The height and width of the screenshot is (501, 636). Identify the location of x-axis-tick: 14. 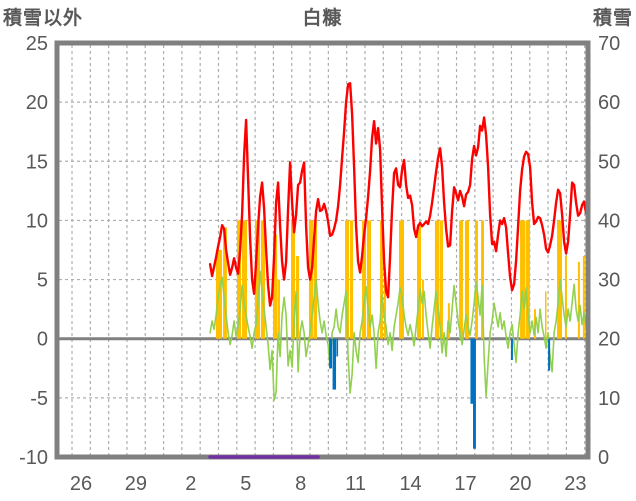
(410, 484).